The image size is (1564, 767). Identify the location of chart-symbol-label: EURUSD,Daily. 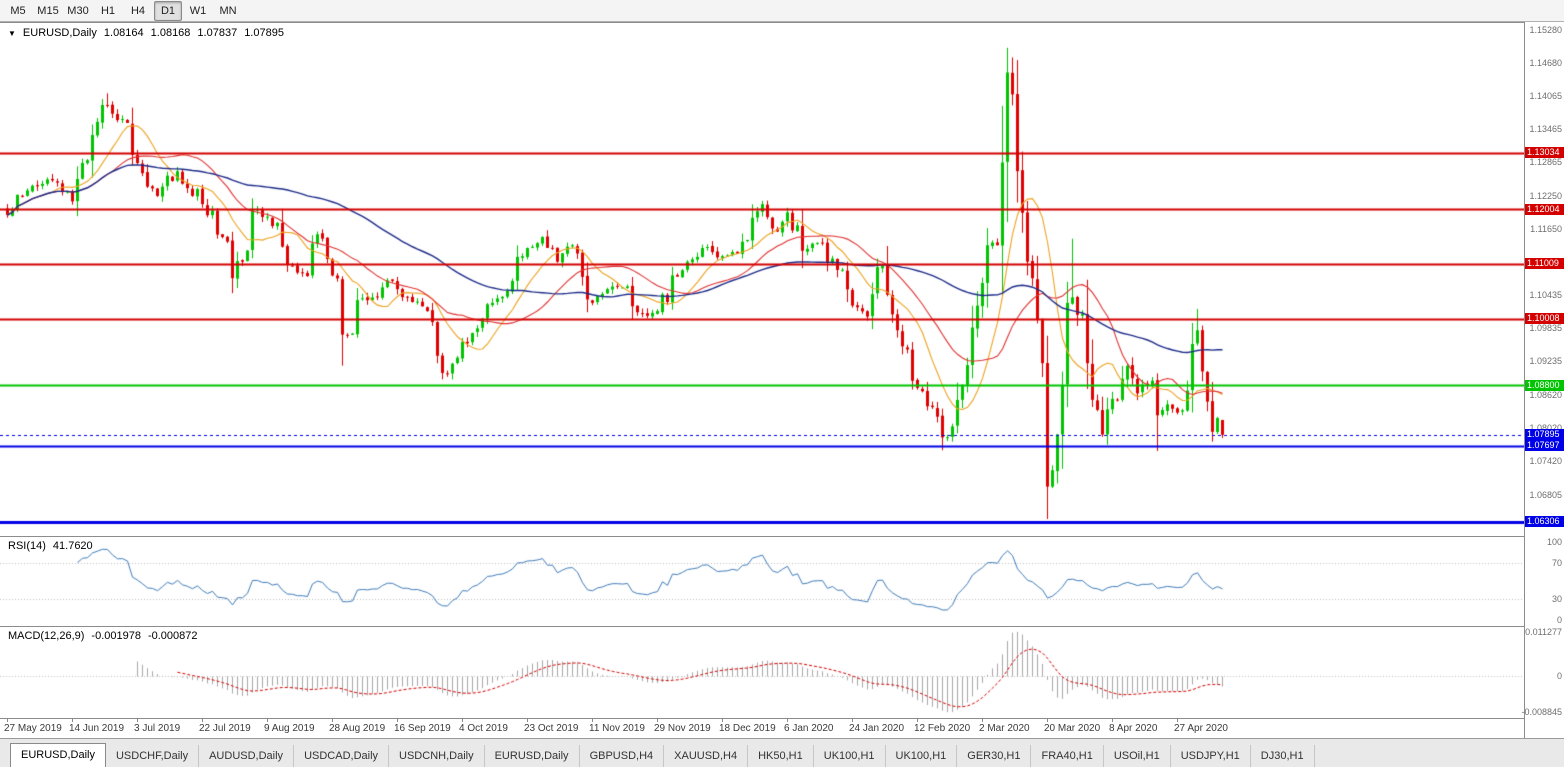
(59, 33).